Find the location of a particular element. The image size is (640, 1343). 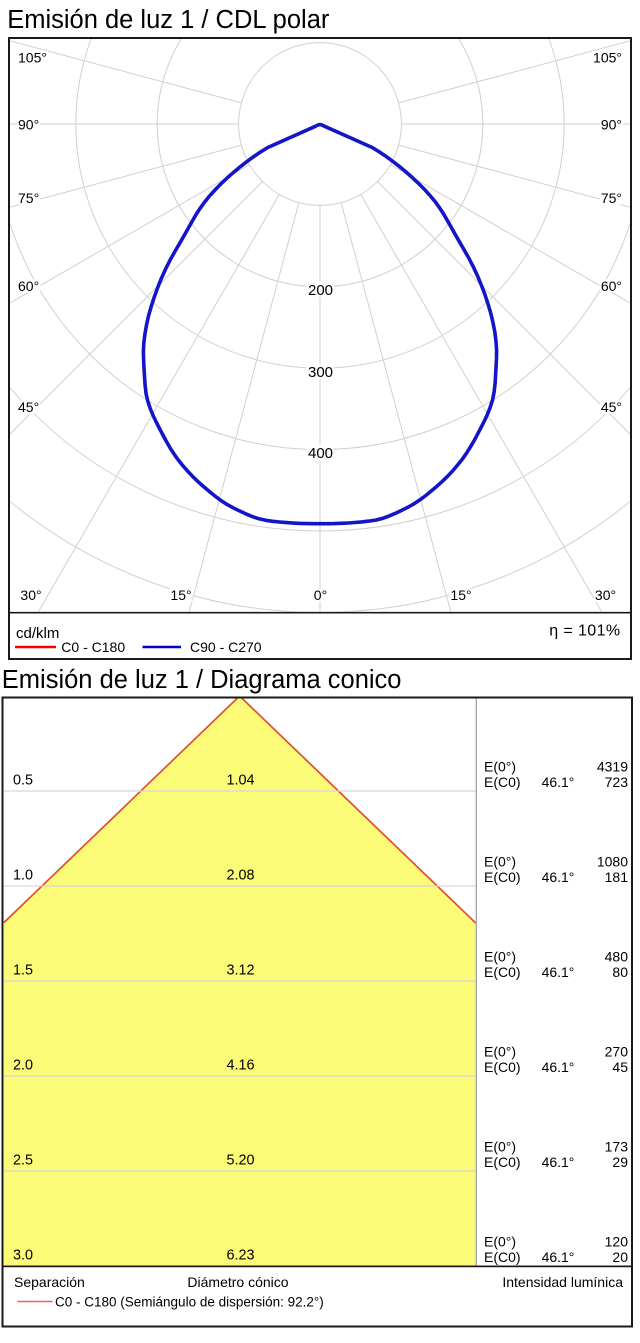

svg-text: 300 is located at coordinates (320, 372).